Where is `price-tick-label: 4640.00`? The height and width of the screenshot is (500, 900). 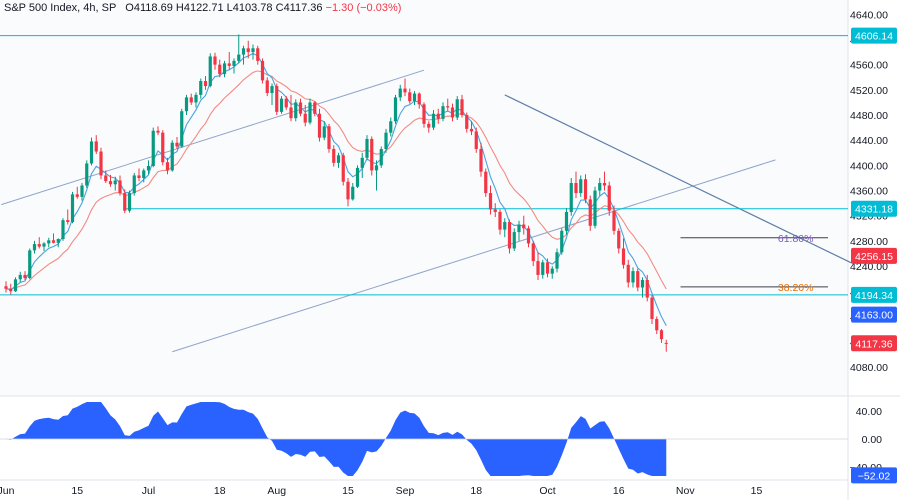
price-tick-label: 4640.00 is located at coordinates (869, 15).